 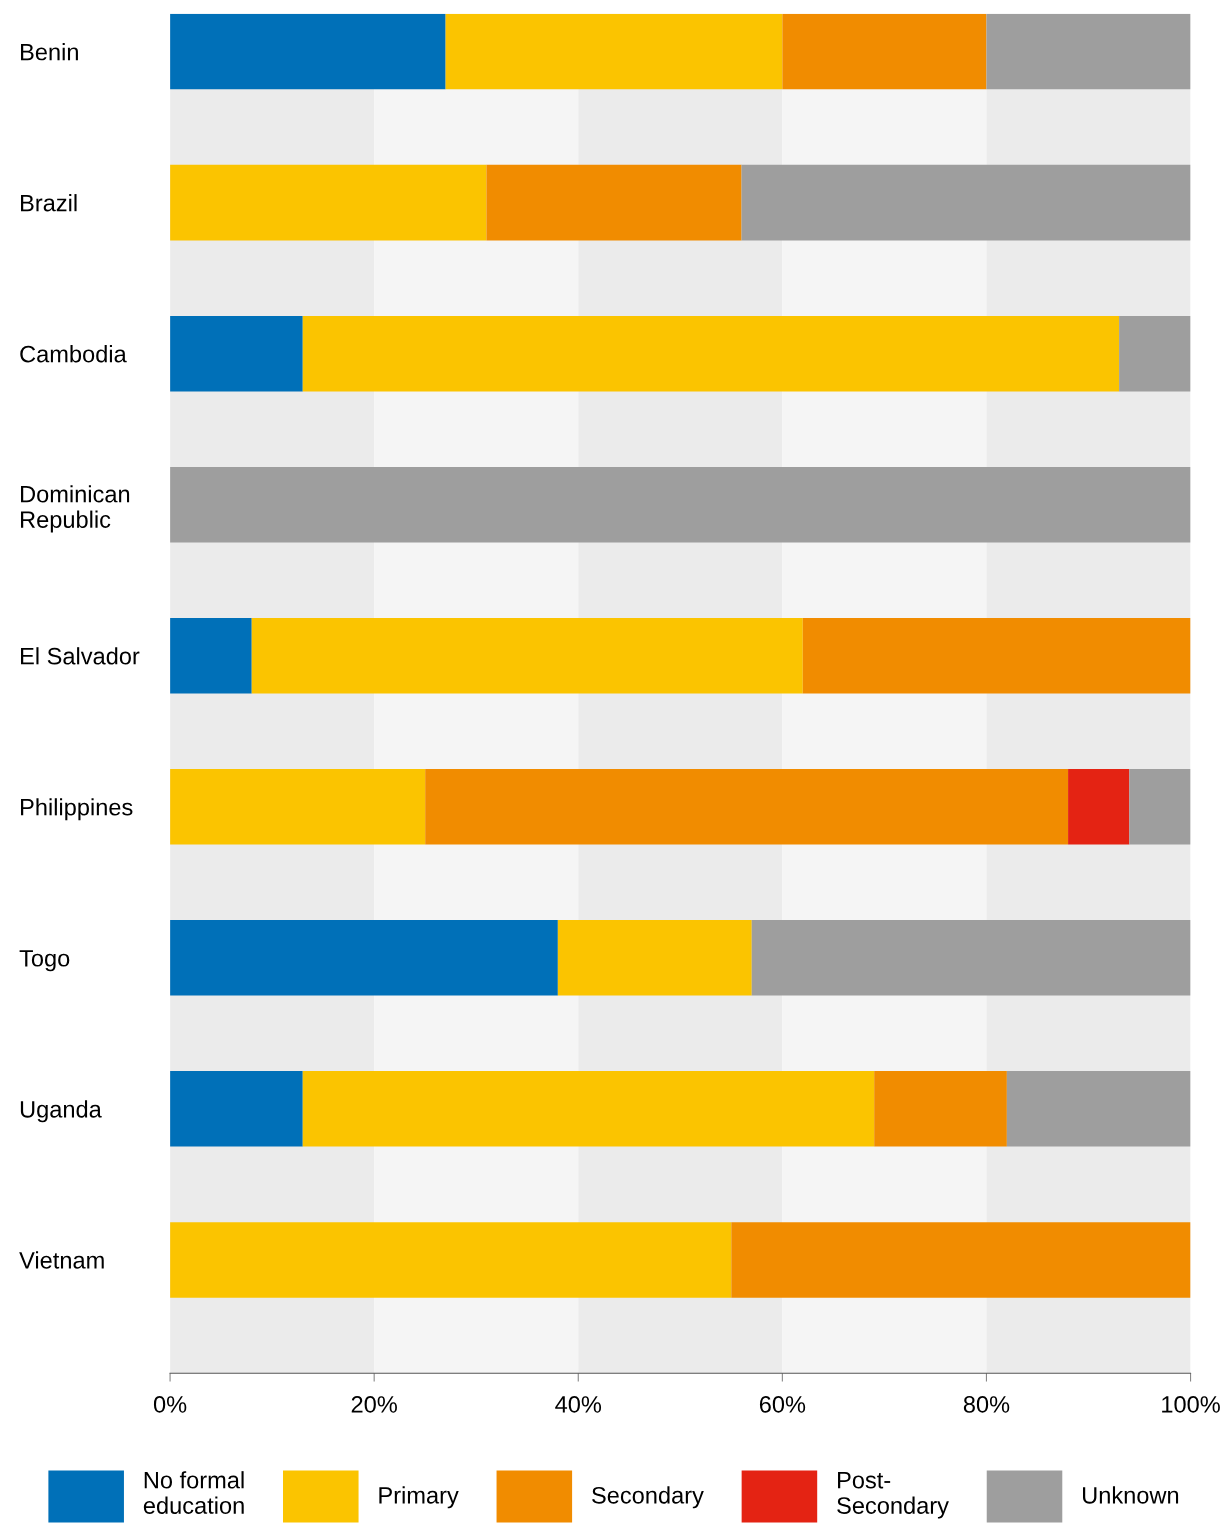 I want to click on legend-label: Unknown, so click(x=1131, y=1495).